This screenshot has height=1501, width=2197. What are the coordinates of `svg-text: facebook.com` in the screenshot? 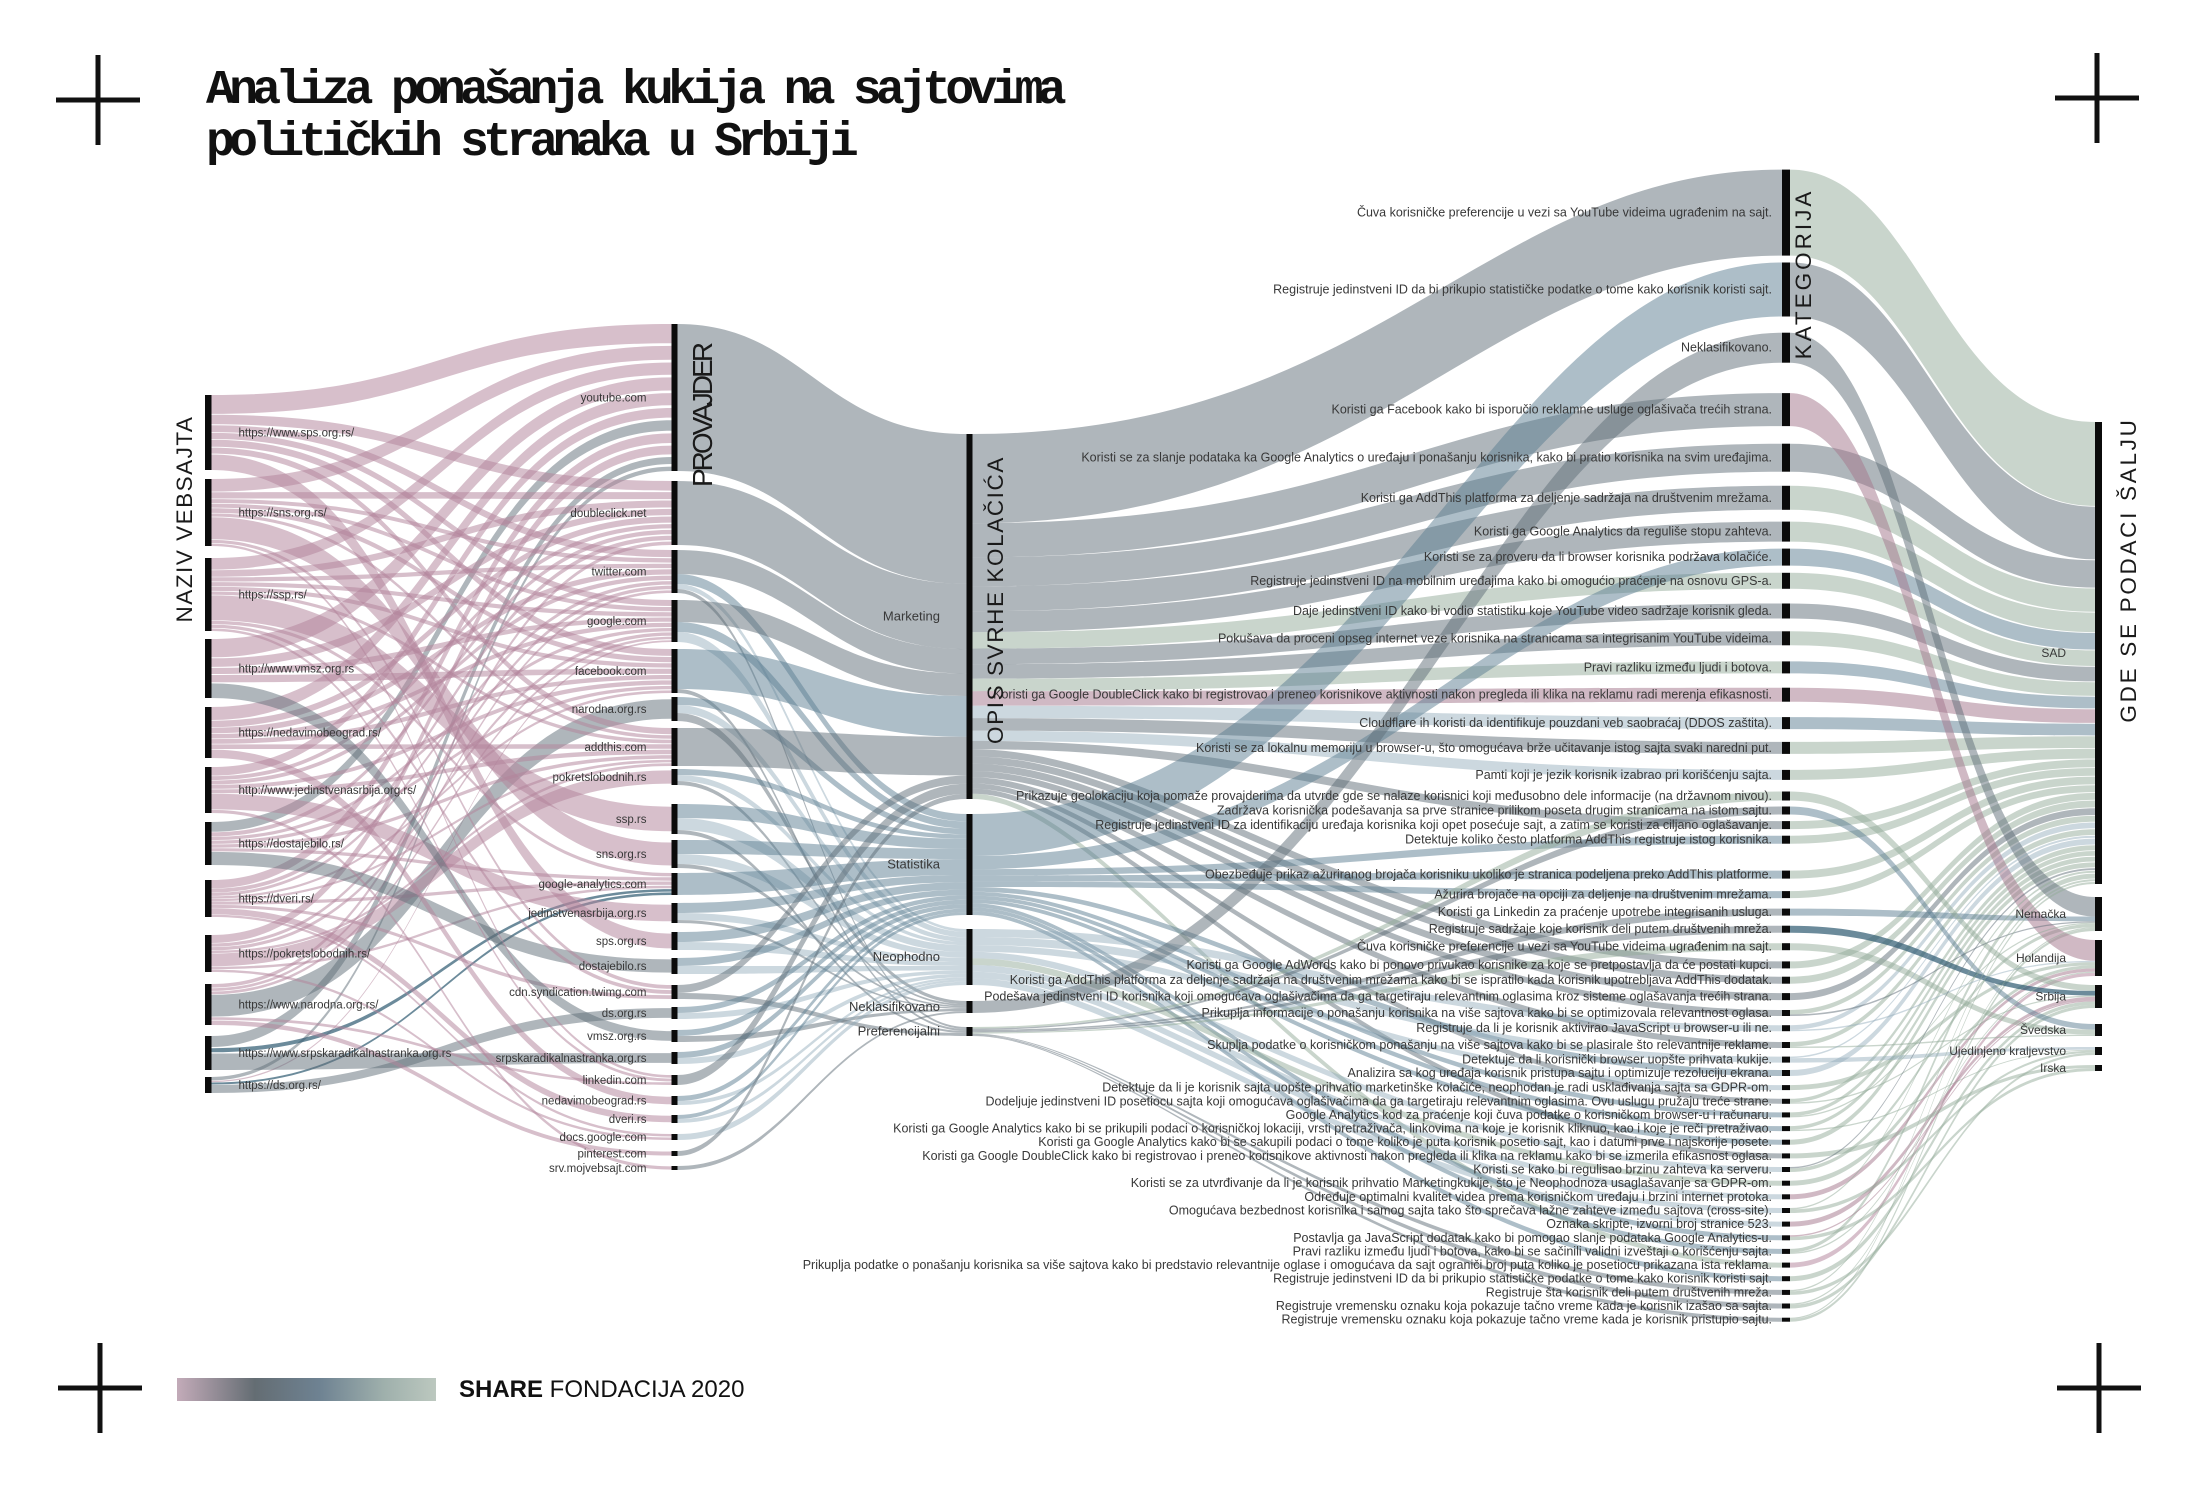 It's located at (611, 672).